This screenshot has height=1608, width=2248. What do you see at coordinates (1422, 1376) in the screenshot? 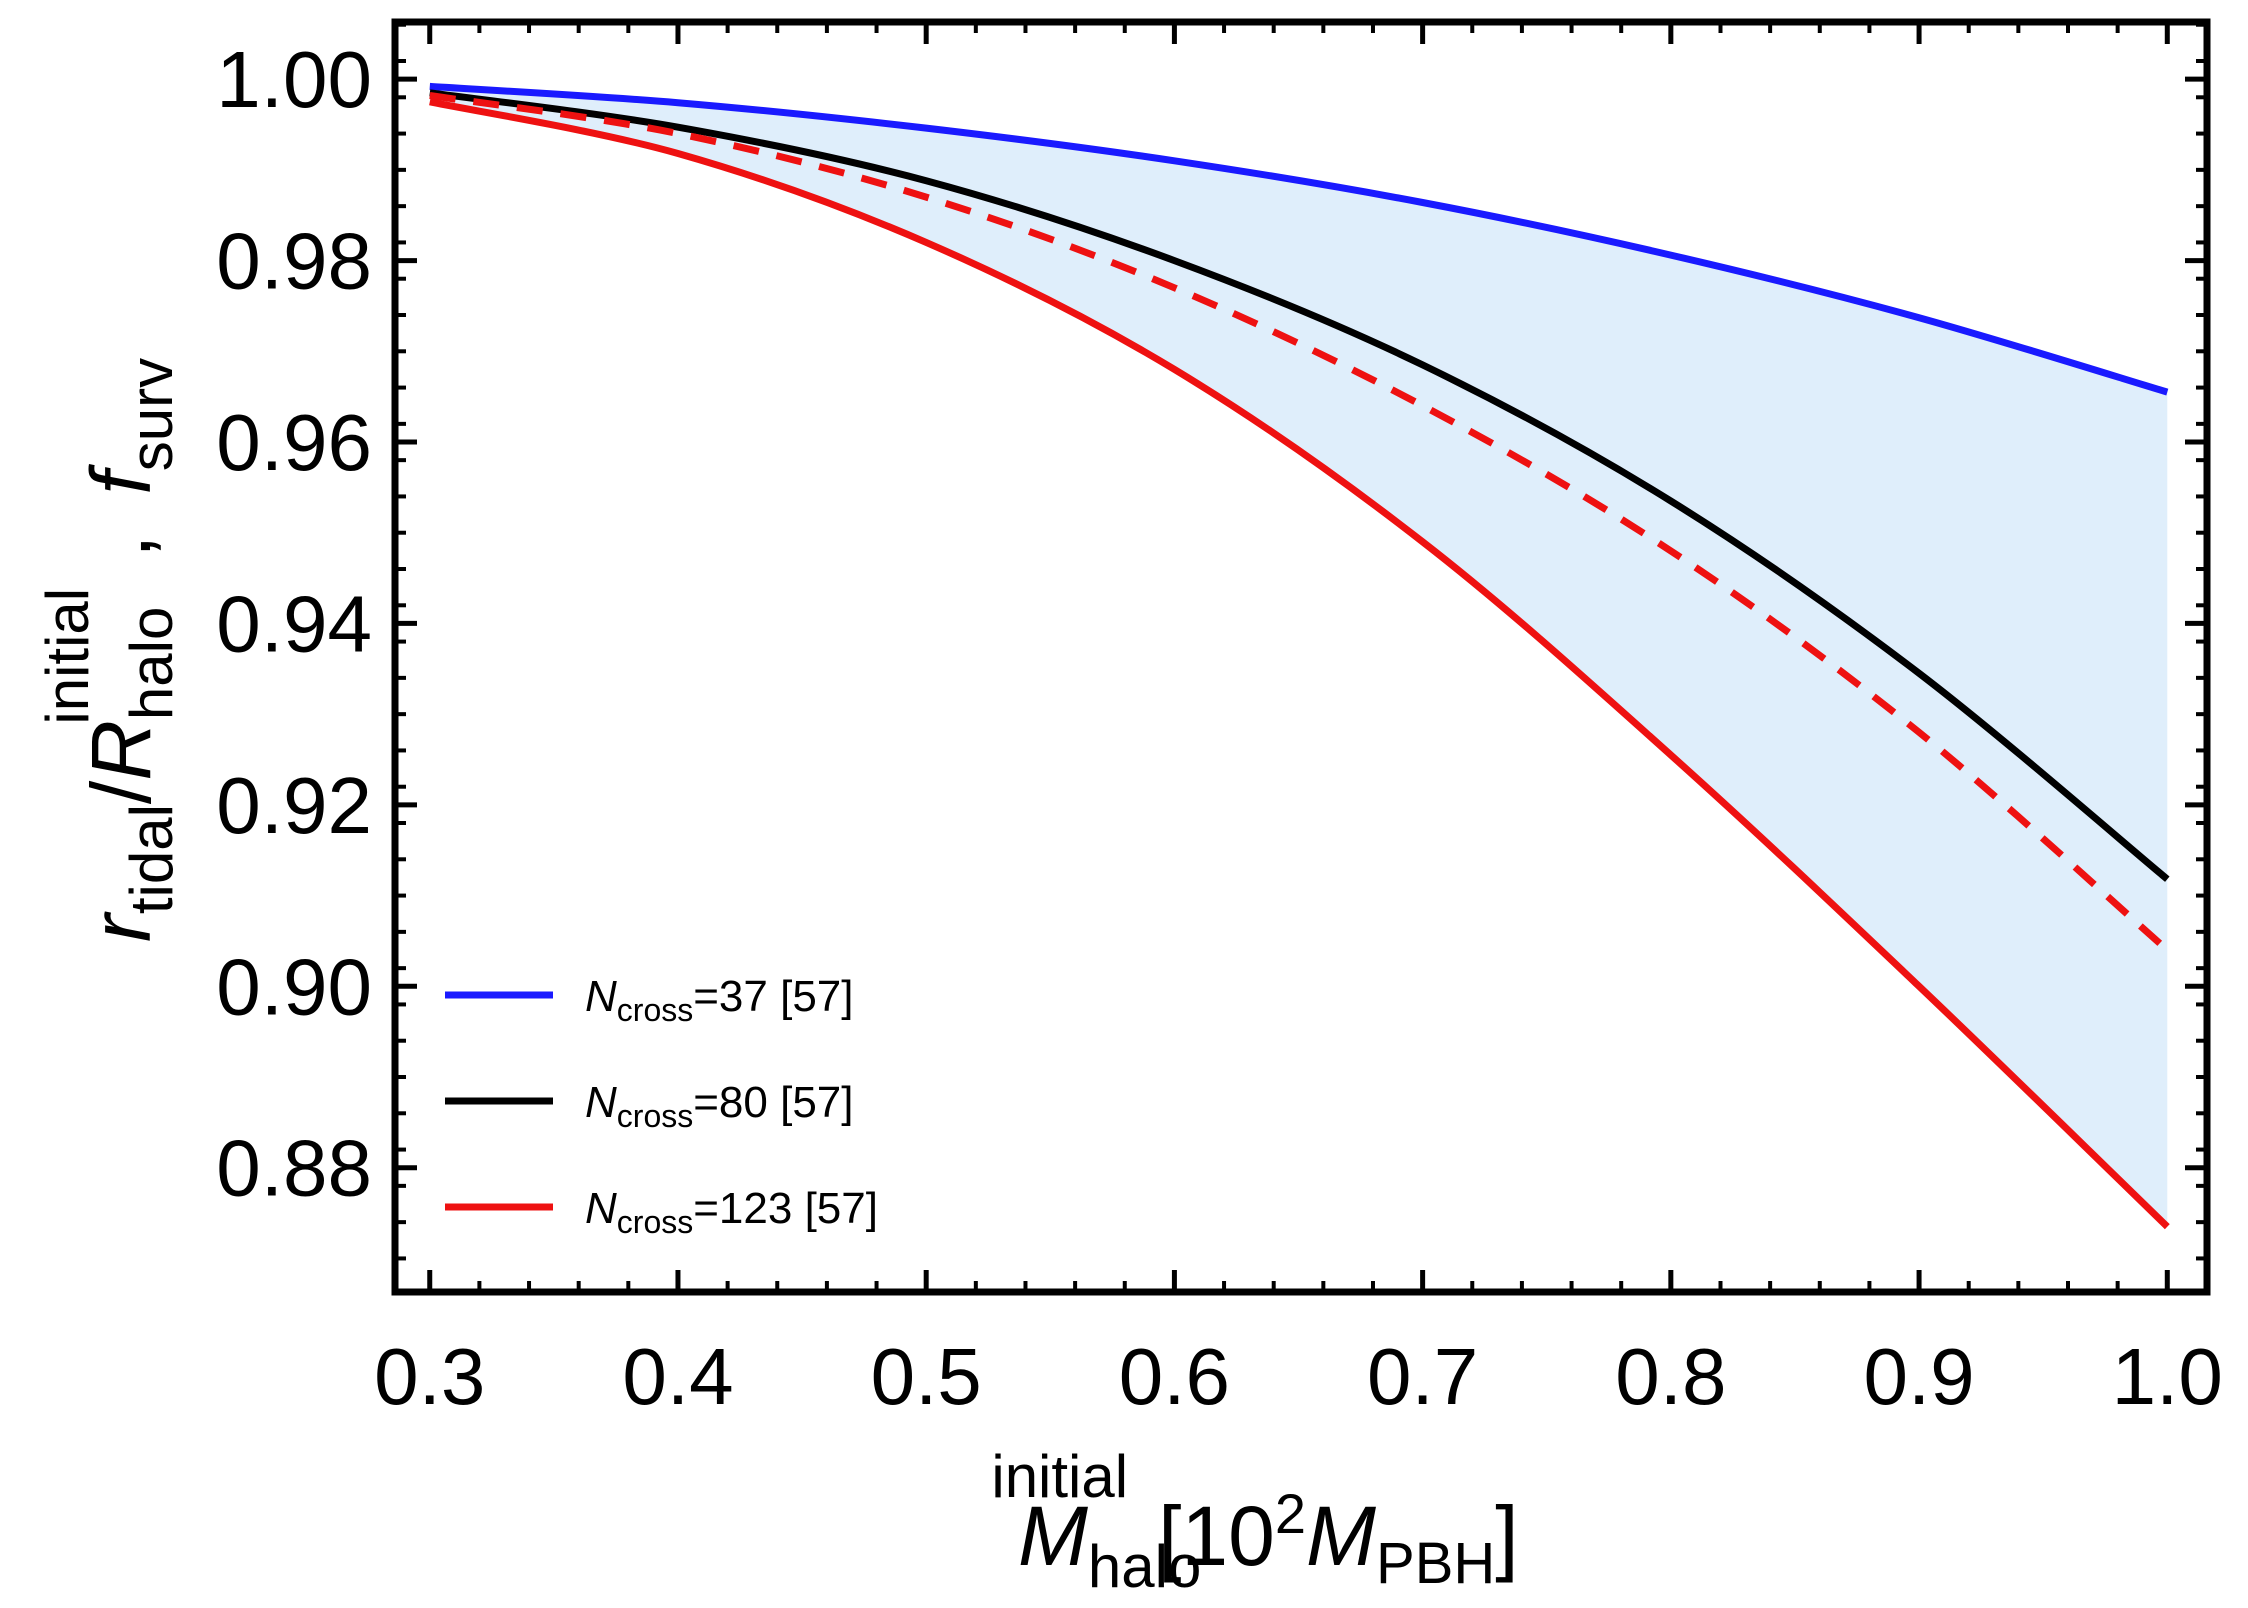
I see `x-tick-label: 0.7` at bounding box center [1422, 1376].